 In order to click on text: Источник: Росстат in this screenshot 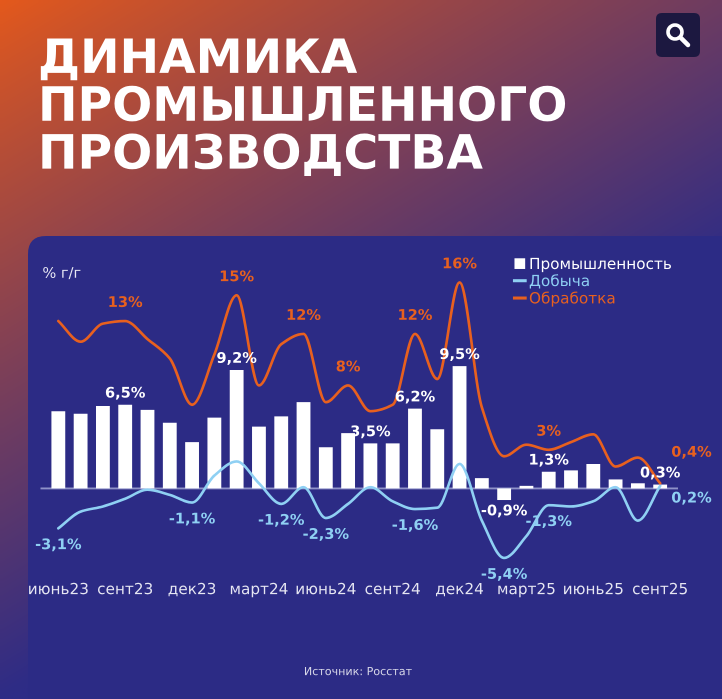, I will do `click(358, 671)`.